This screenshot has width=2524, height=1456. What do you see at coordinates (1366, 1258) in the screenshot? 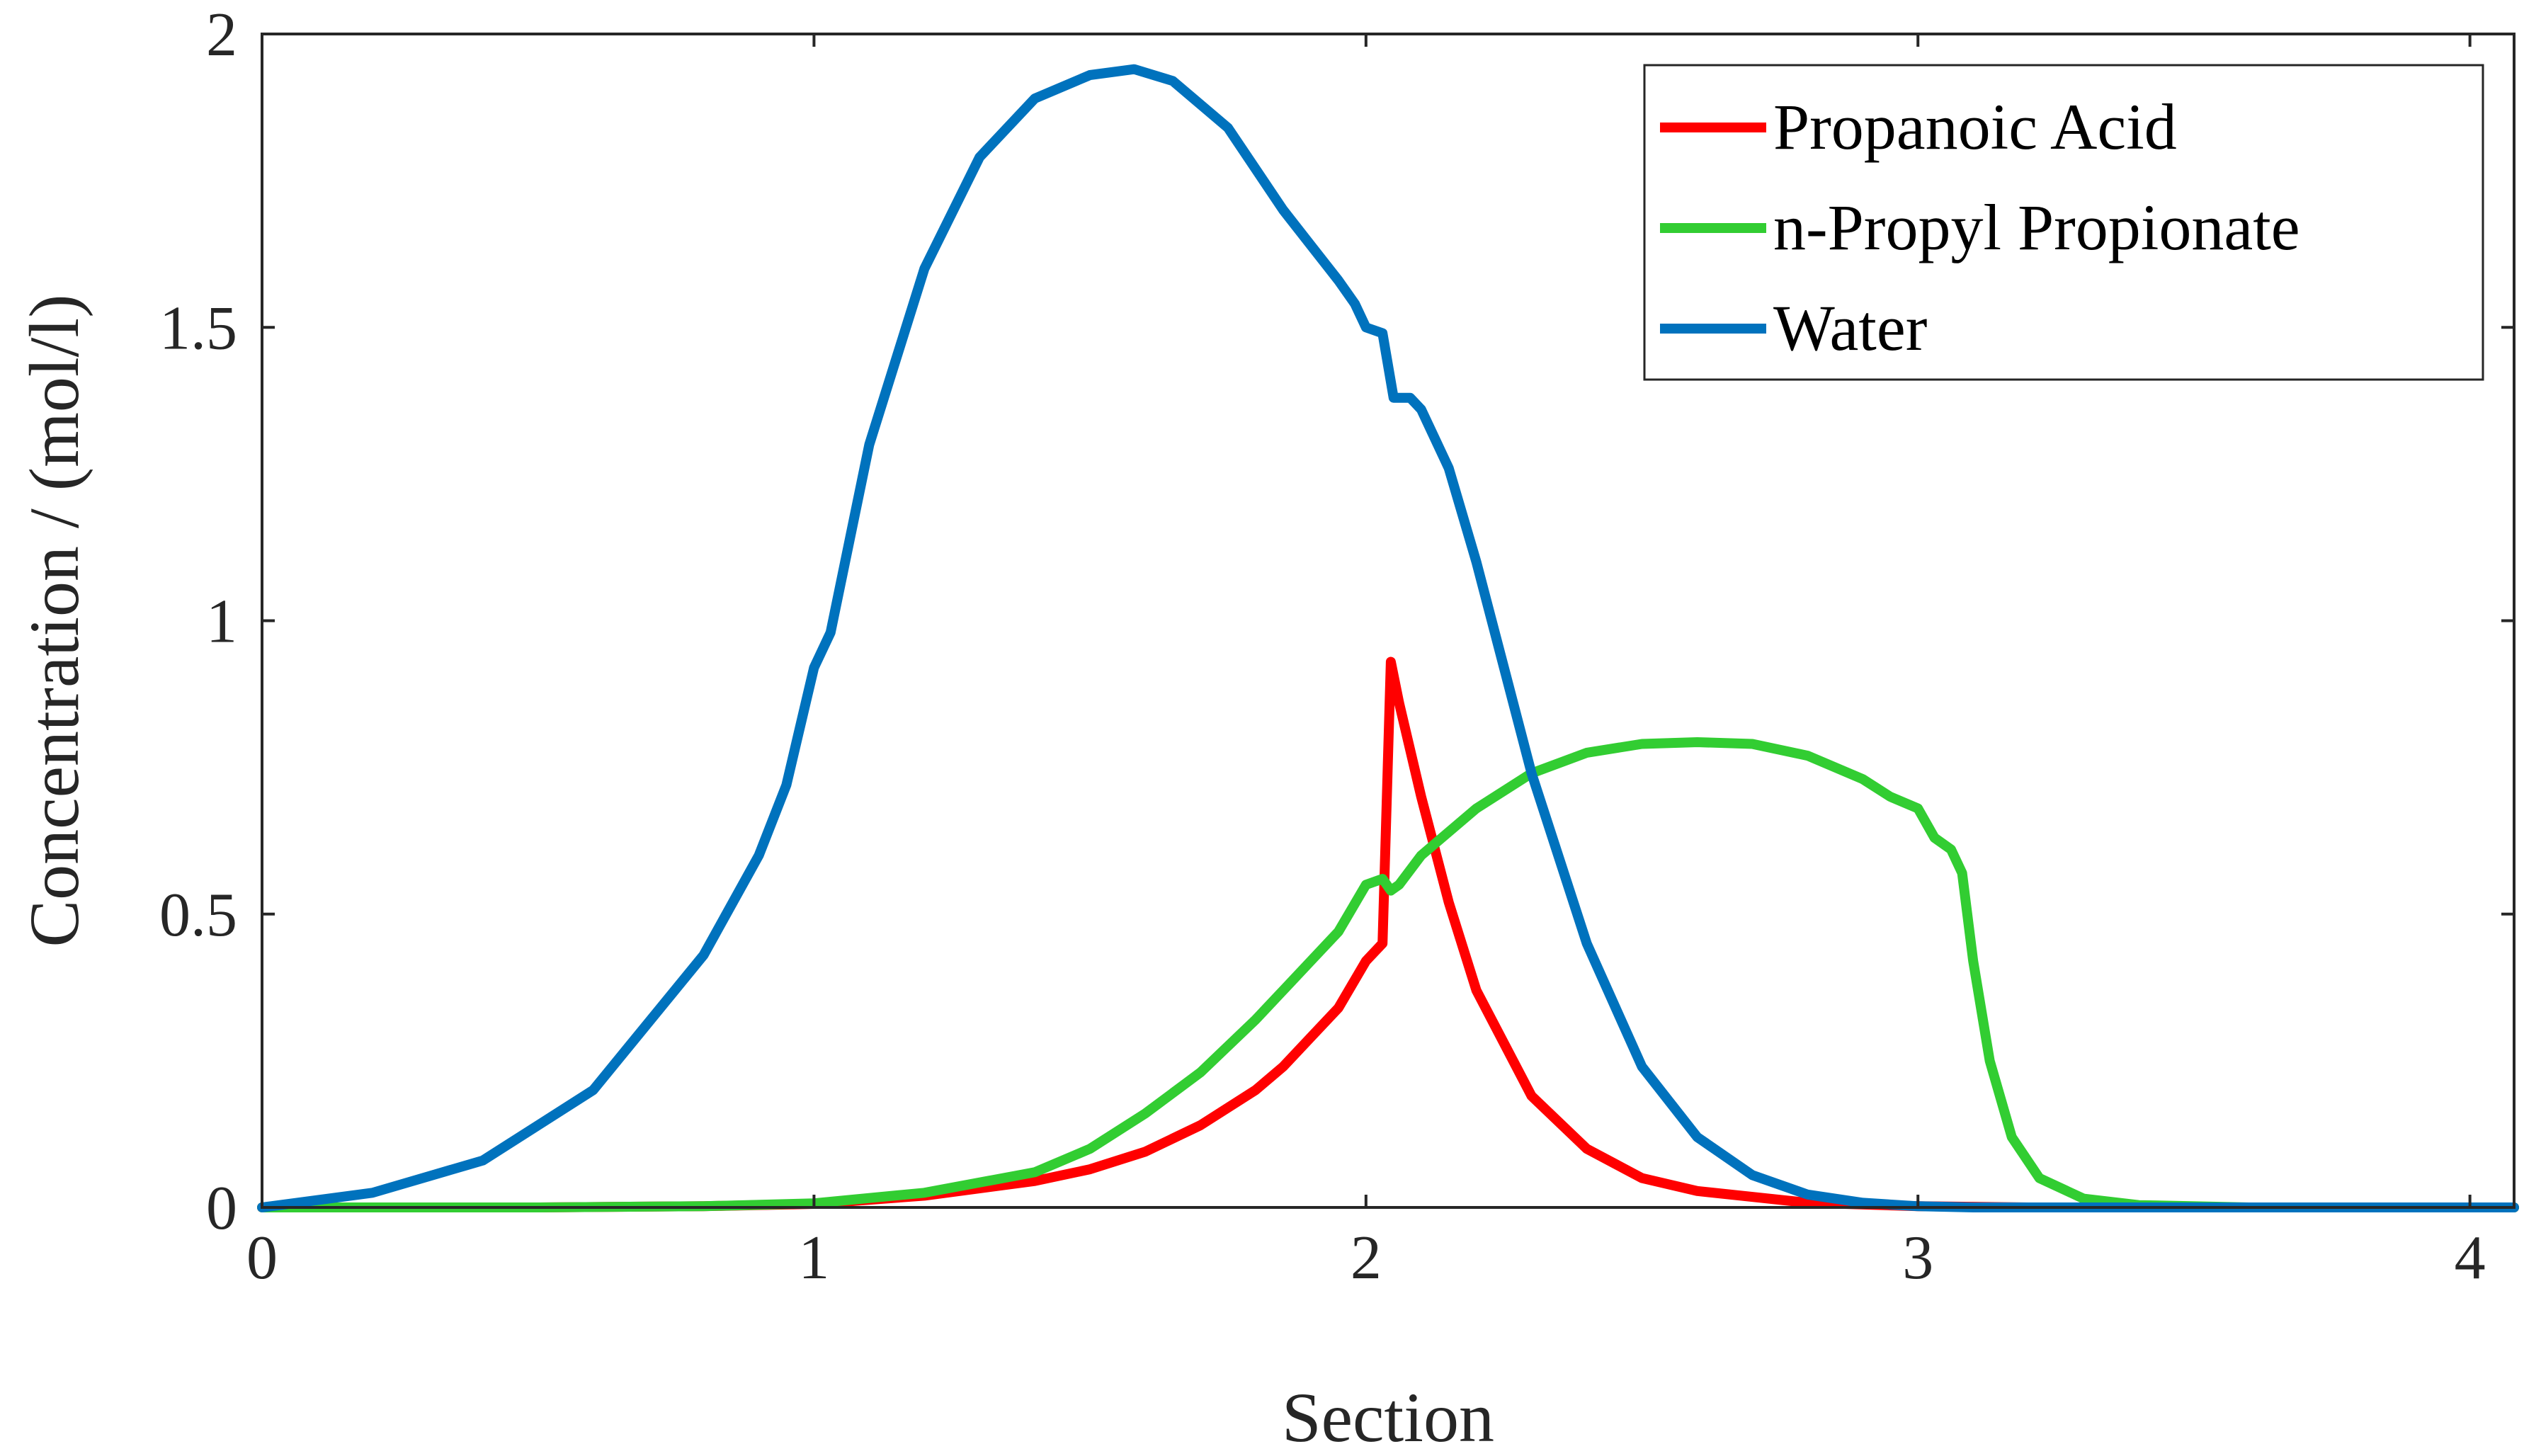
I see `x-tick-label: 2` at bounding box center [1366, 1258].